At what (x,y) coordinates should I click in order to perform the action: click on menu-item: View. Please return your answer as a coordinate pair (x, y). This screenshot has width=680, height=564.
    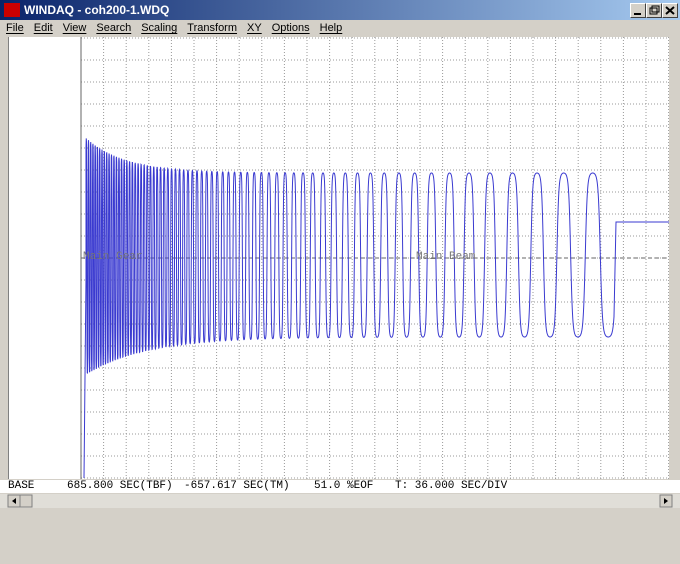
    Looking at the image, I should click on (74, 28).